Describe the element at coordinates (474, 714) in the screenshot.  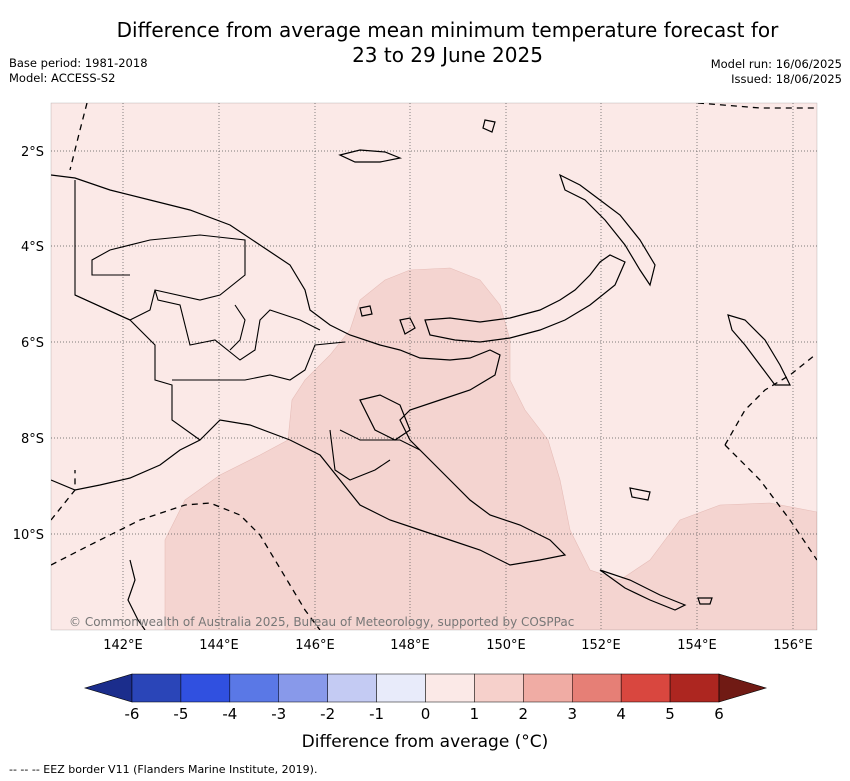
I see `colorbar-tick-label: 1` at that location.